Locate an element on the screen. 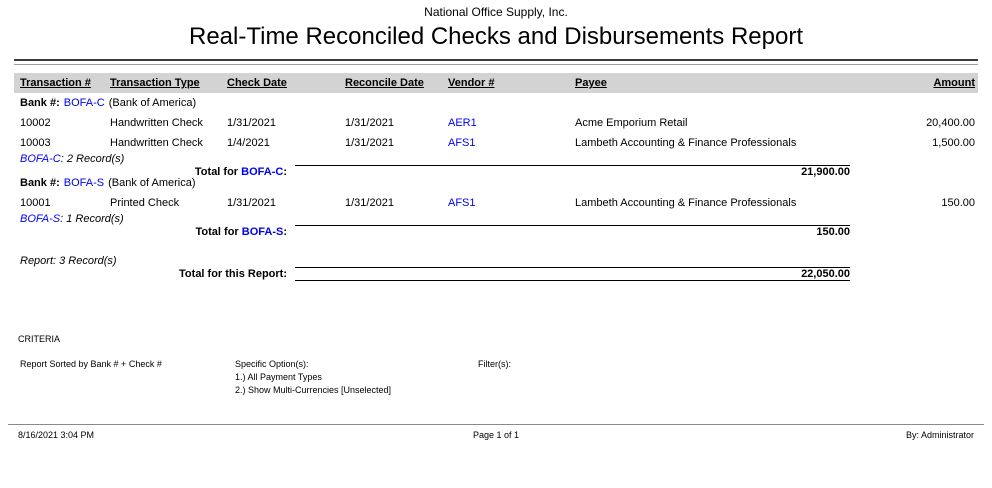 The height and width of the screenshot is (488, 992). bank-total-label: Total for BOFA-C: is located at coordinates (157, 172).